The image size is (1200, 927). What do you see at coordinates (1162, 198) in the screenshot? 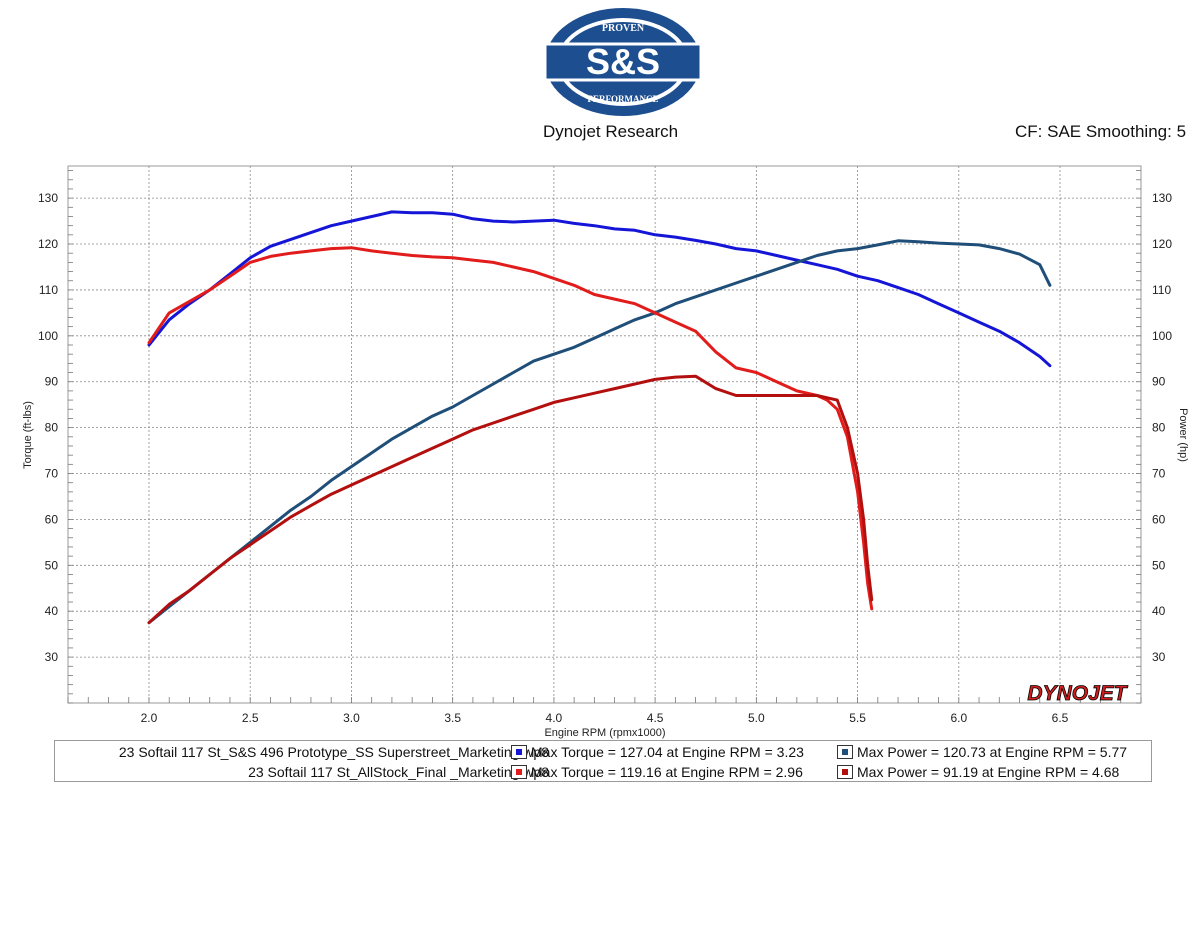
I see `y-right-tick-label: 130` at bounding box center [1162, 198].